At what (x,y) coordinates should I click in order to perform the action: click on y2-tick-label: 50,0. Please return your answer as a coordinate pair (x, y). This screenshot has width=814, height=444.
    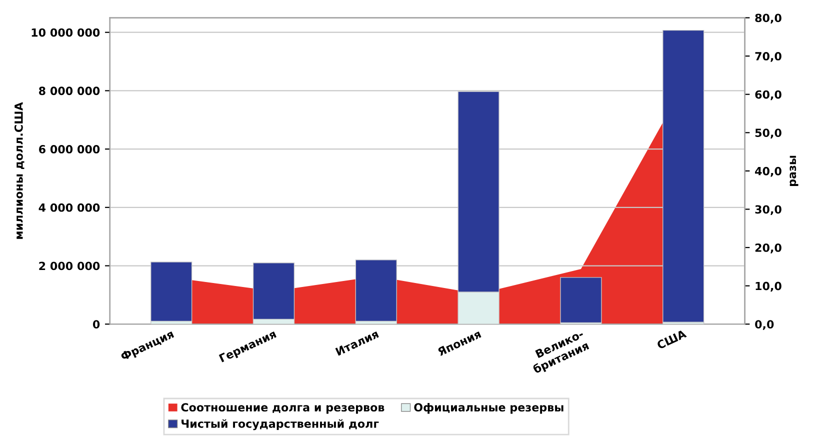
    Looking at the image, I should click on (768, 133).